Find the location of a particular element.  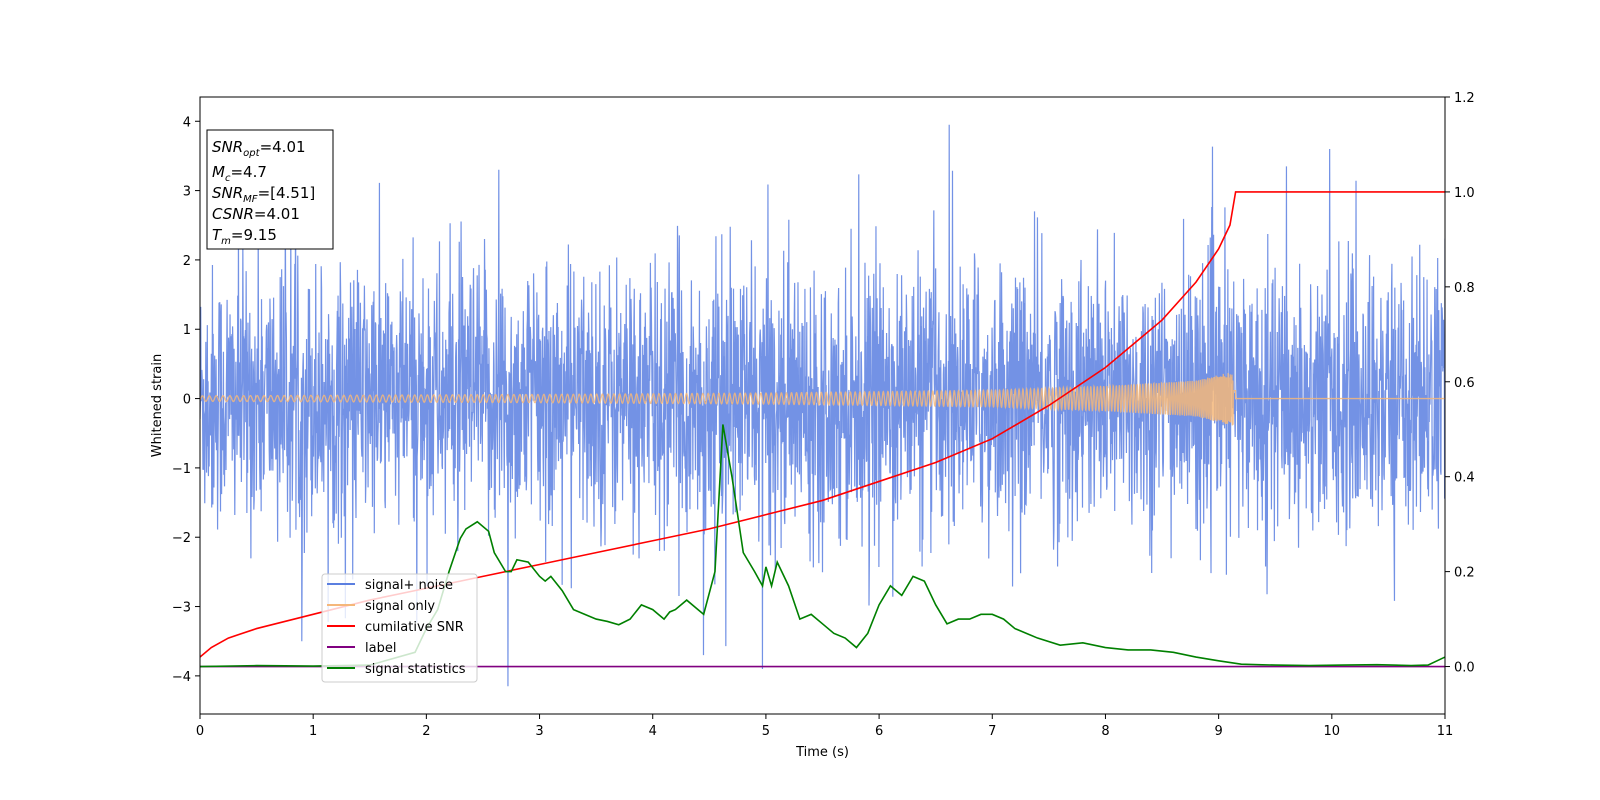

x-tick-label: 10 is located at coordinates (1332, 731).